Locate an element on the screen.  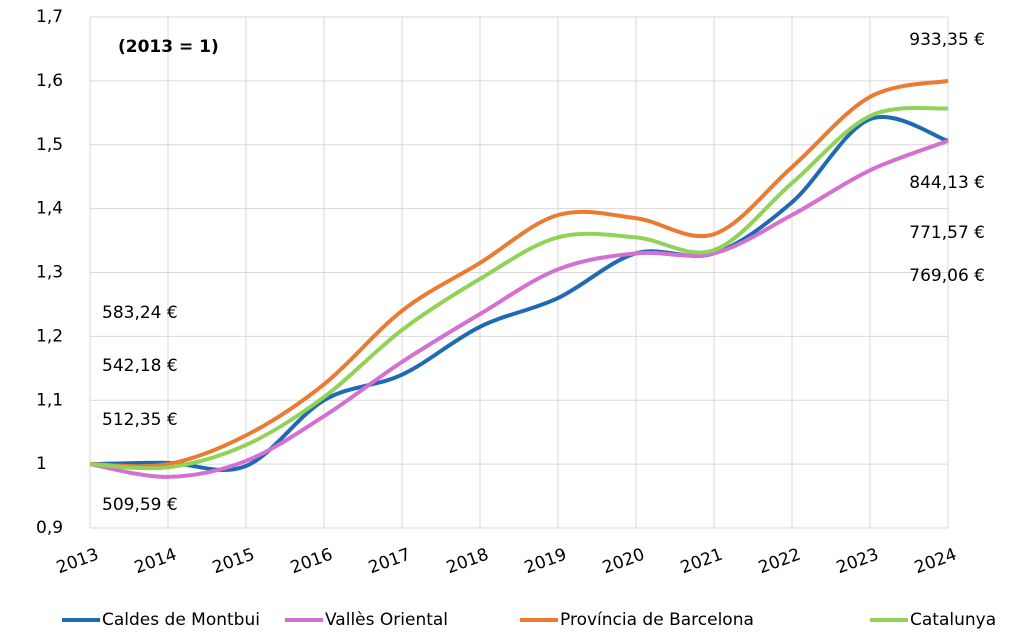
x-tick-label: 2013 is located at coordinates (77, 562).